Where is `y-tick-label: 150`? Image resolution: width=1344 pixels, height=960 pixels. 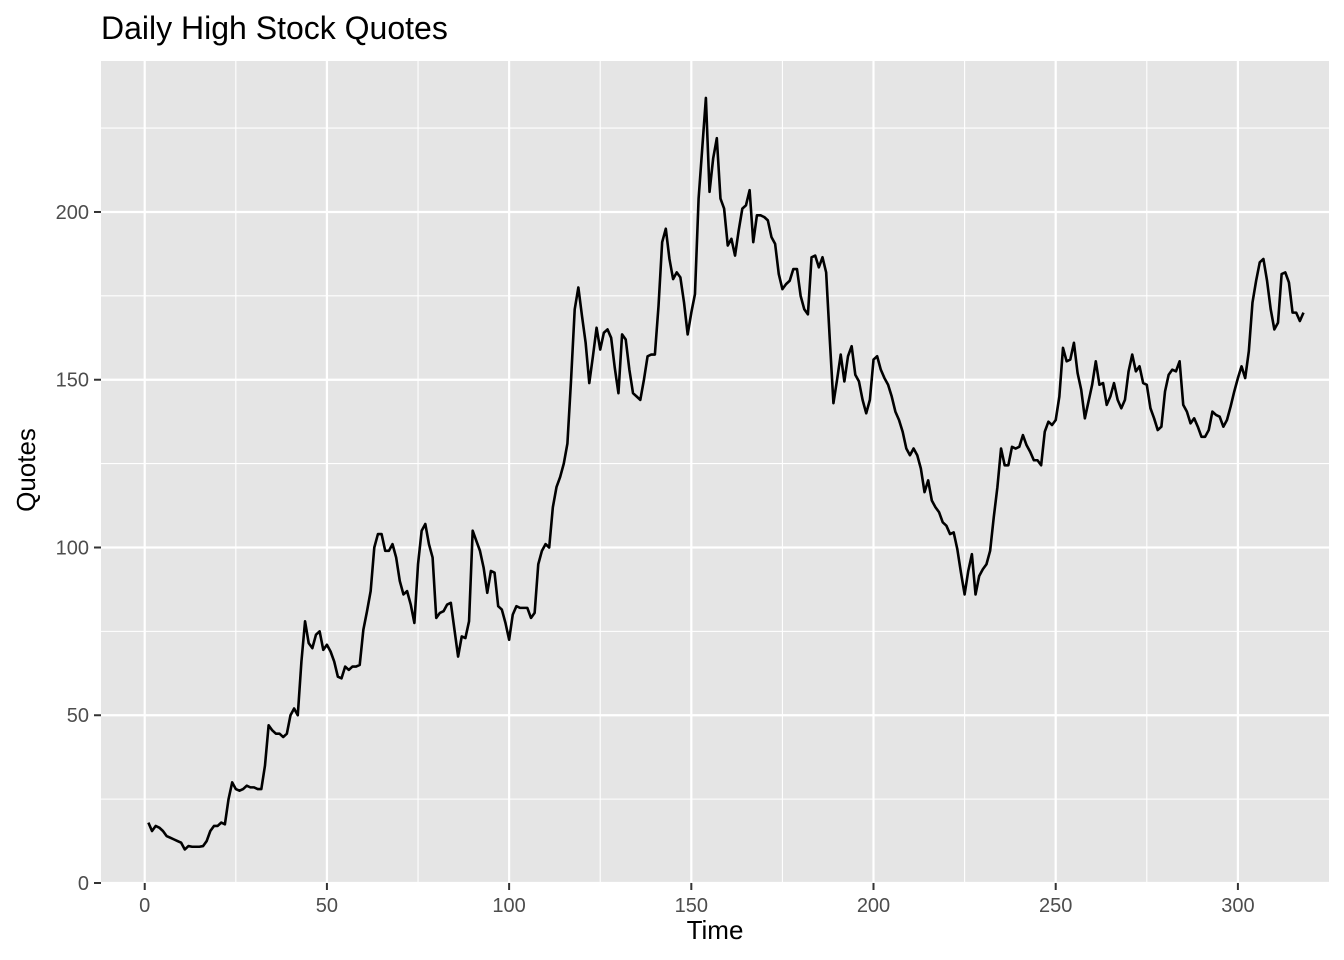
y-tick-label: 150 is located at coordinates (72, 381).